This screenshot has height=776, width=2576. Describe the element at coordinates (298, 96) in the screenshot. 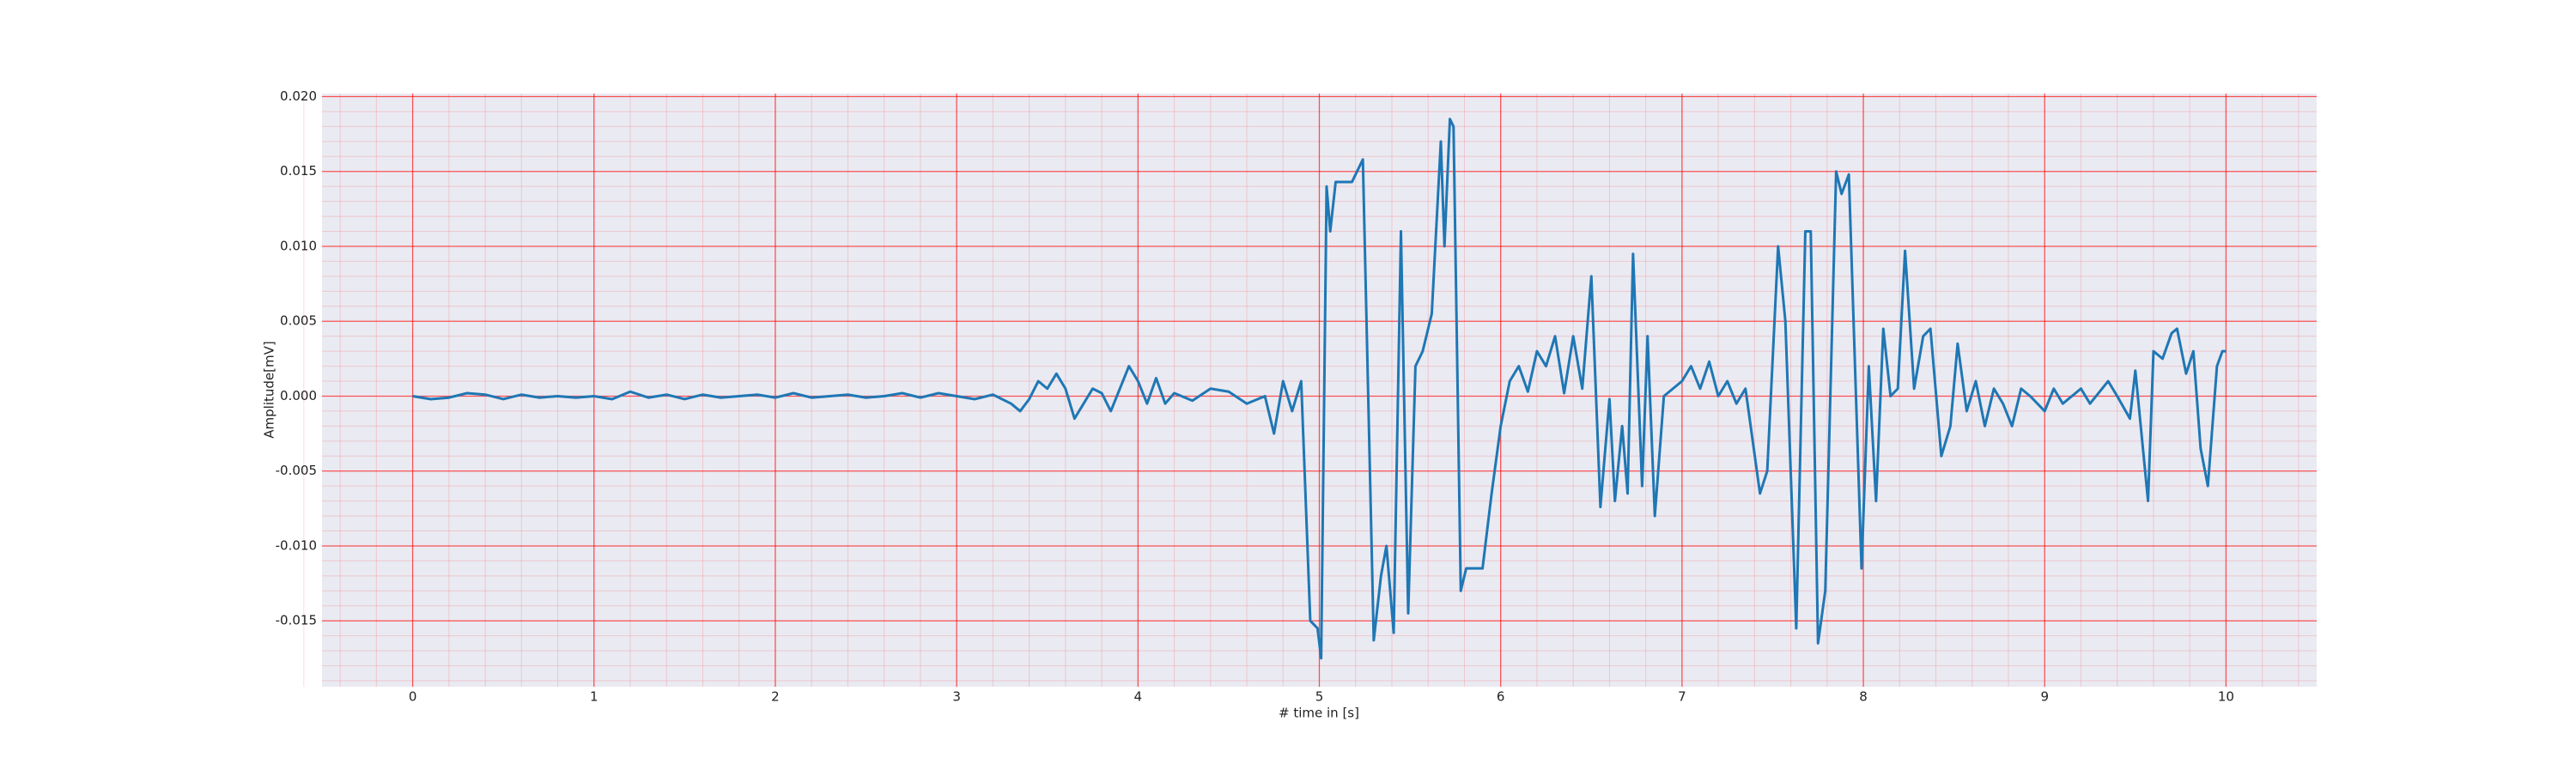

I see `y-tick-label: 0.020` at that location.